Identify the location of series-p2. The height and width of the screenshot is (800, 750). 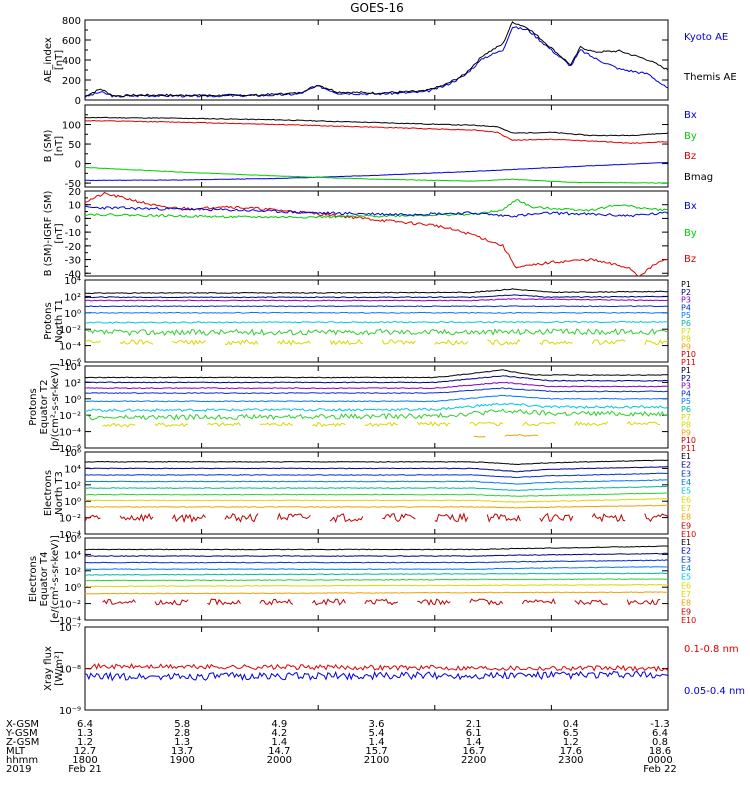
(376, 296).